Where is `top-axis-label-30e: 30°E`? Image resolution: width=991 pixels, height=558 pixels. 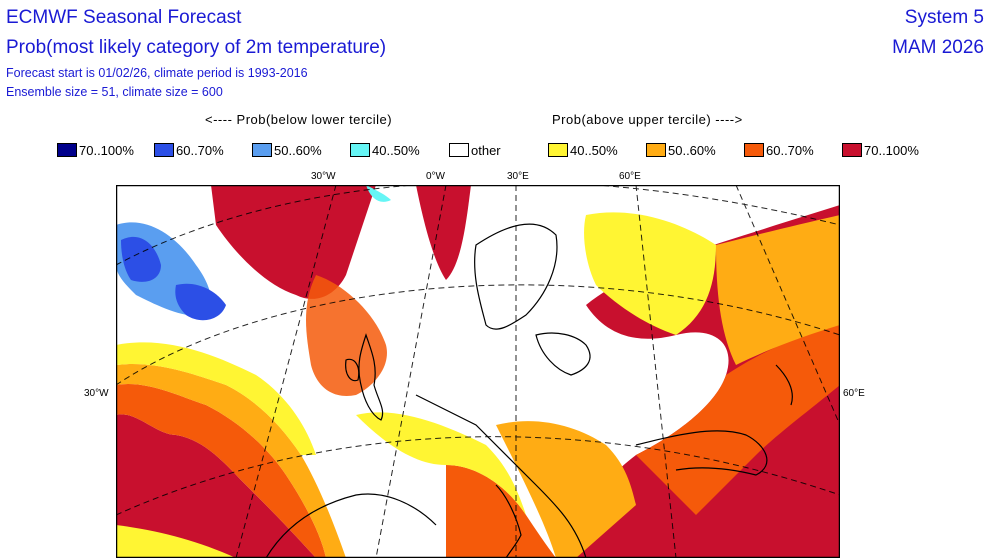
top-axis-label-30e: 30°E is located at coordinates (518, 176).